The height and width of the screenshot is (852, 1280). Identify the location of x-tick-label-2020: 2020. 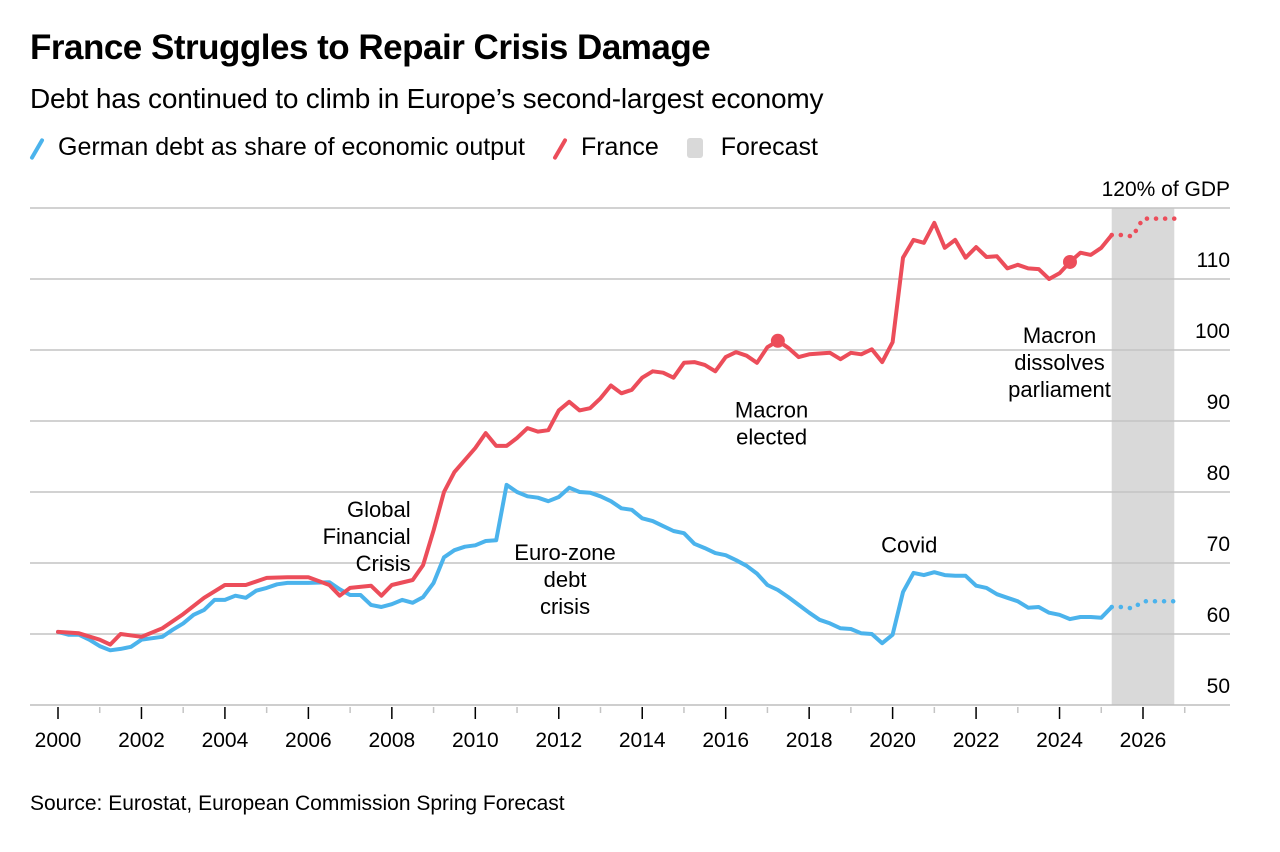
(892, 740).